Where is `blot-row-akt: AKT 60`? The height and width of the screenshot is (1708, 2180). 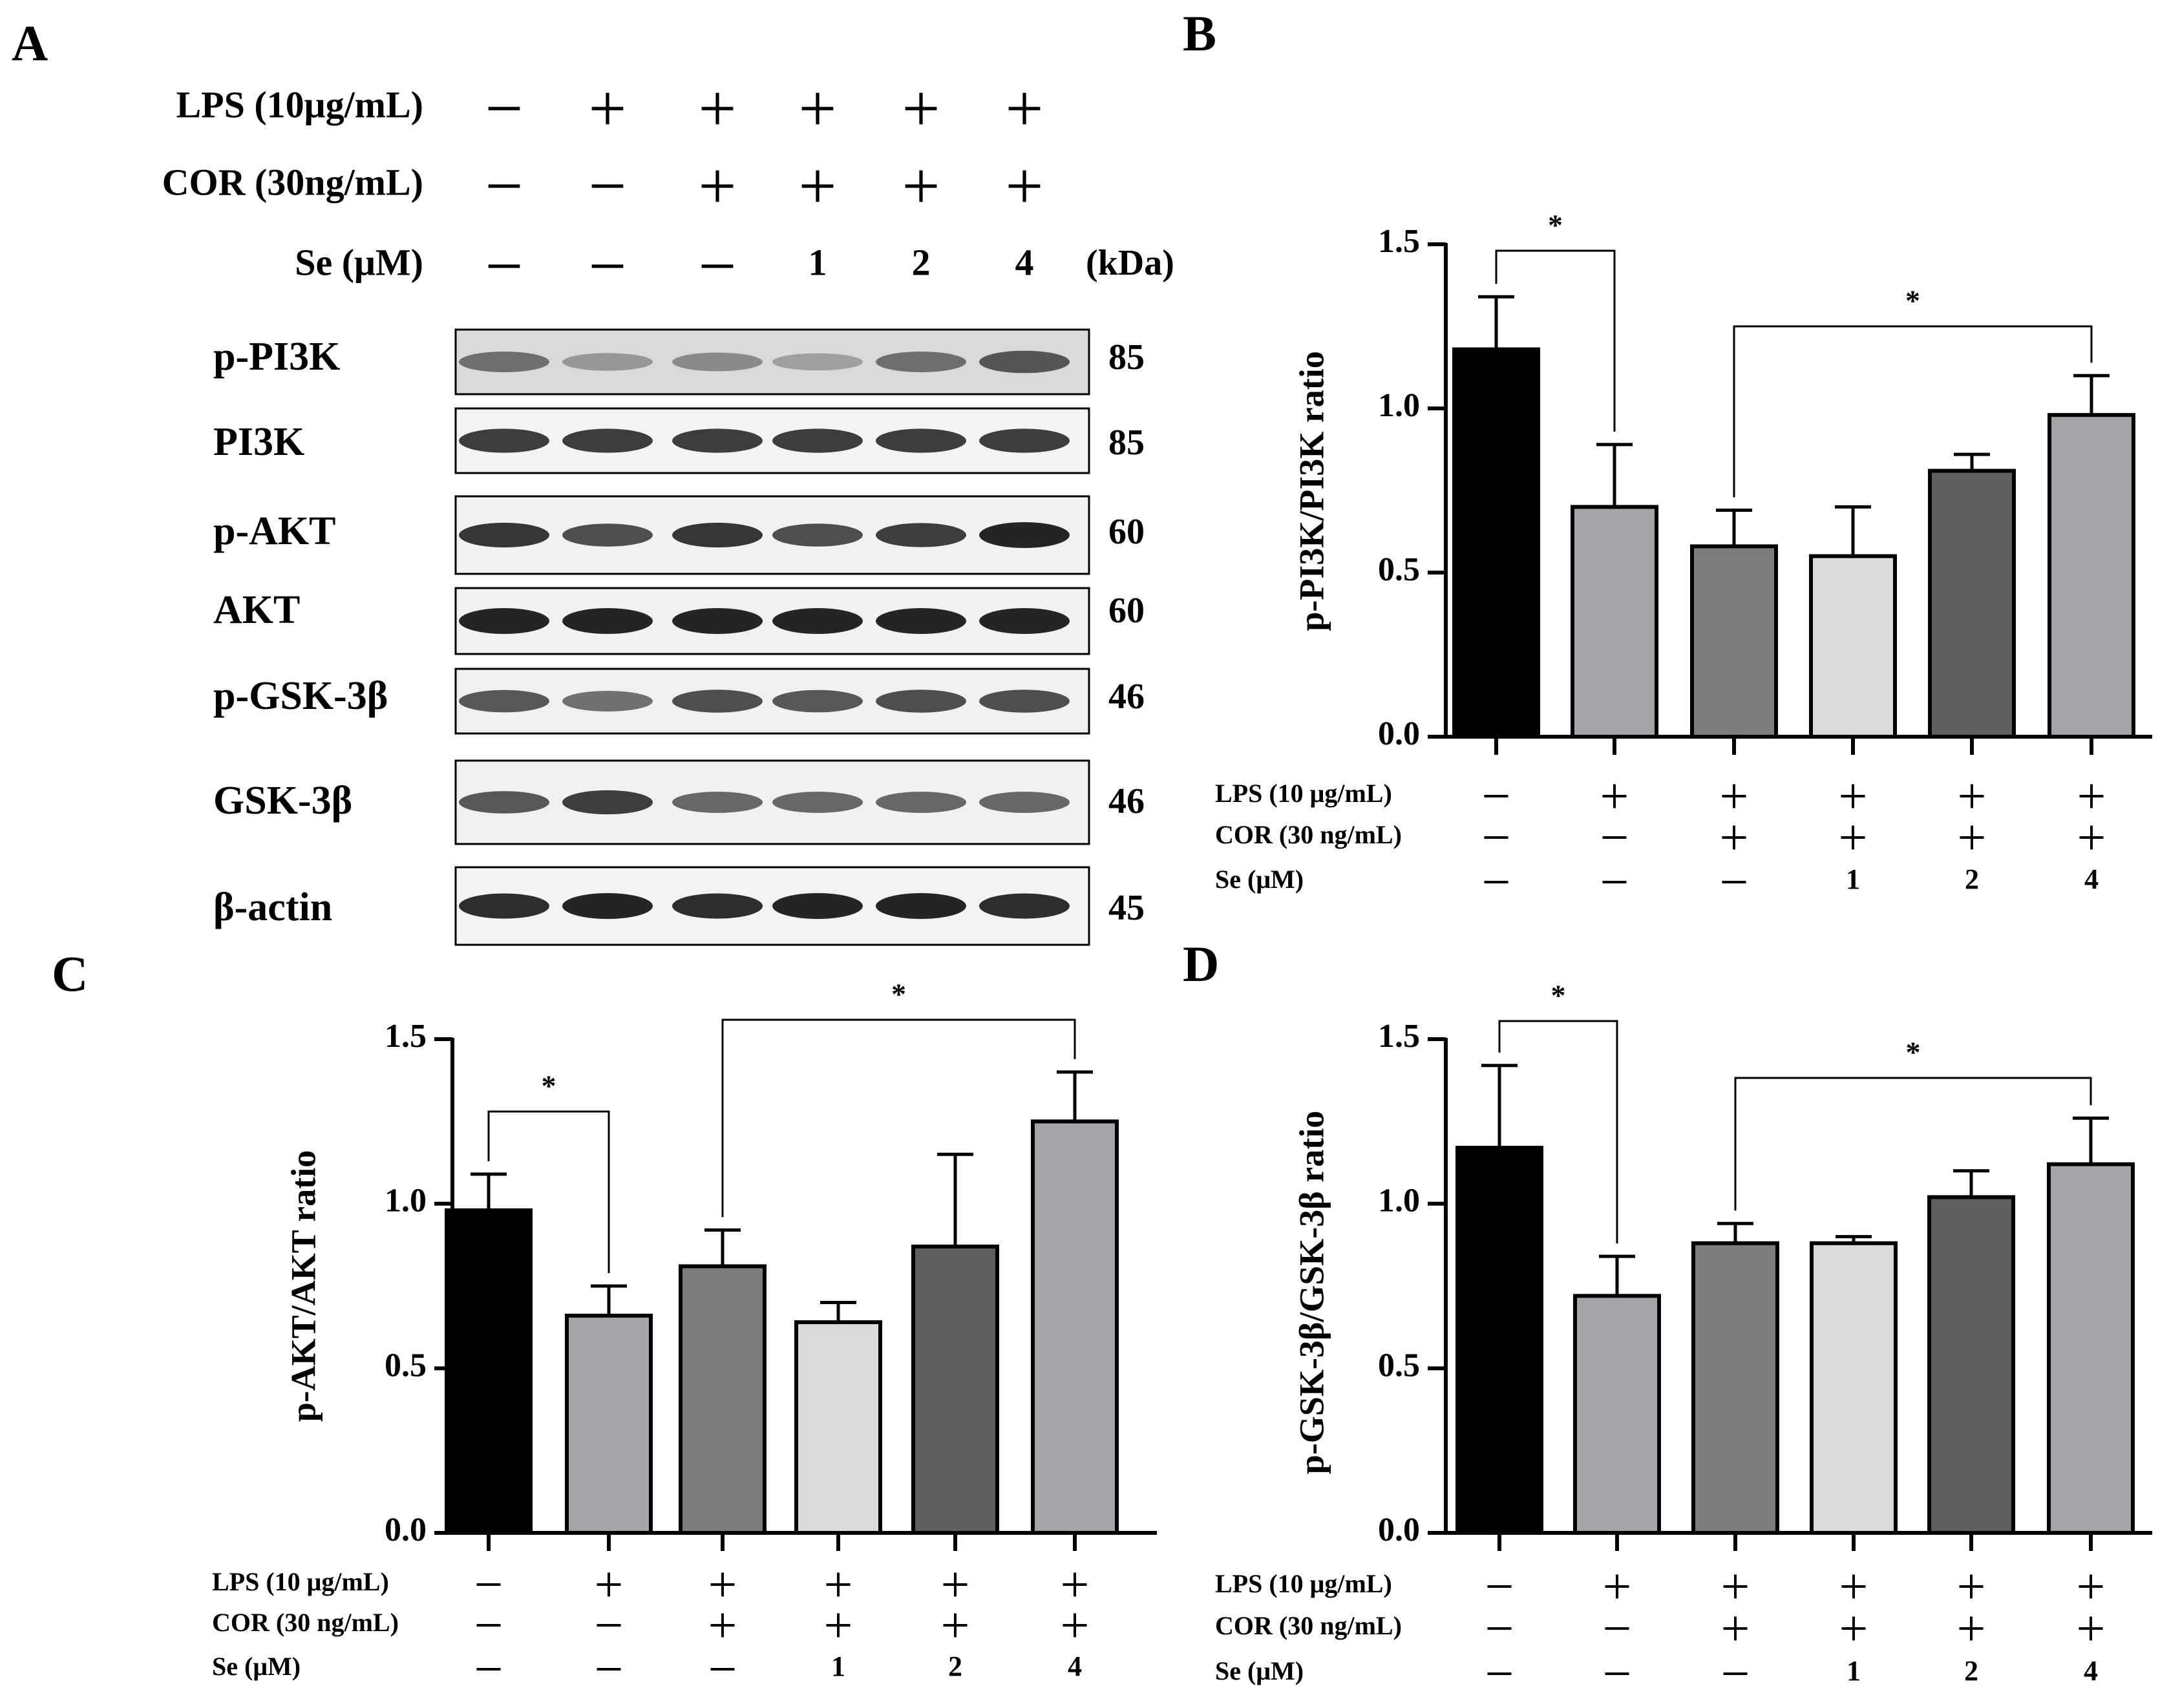 blot-row-akt: AKT 60 is located at coordinates (679, 621).